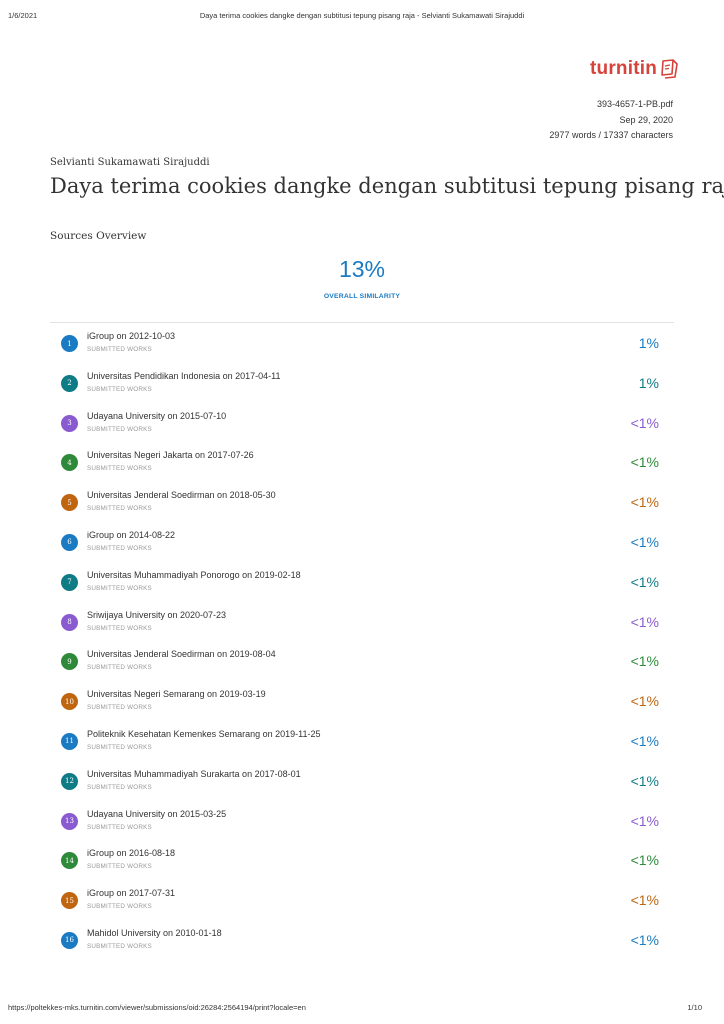 This screenshot has width=724, height=1024. What do you see at coordinates (170, 455) in the screenshot?
I see `source-name: Universitas Negeri Jakarta on 2017-07-26` at bounding box center [170, 455].